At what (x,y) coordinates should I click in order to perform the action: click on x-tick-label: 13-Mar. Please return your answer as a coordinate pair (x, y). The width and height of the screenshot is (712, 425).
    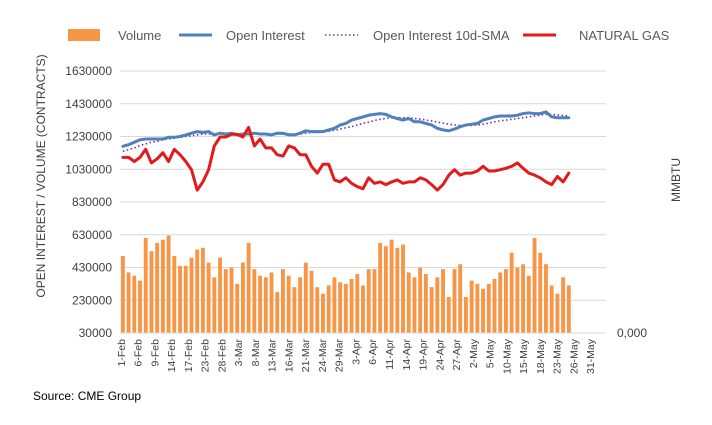
    Looking at the image, I should click on (273, 356).